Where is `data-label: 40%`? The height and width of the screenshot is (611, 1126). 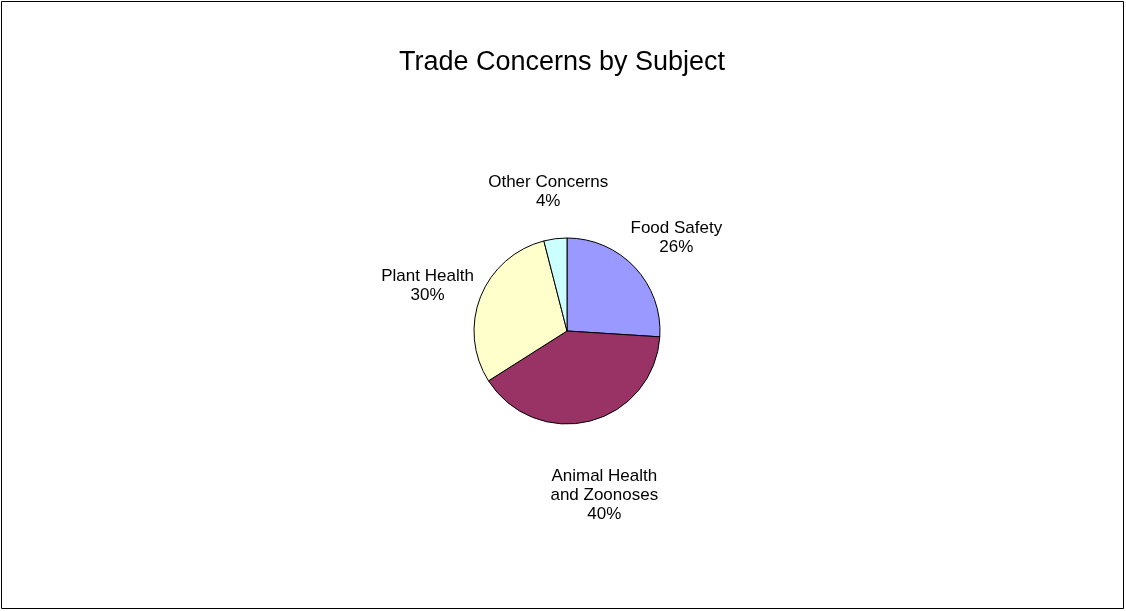
data-label: 40% is located at coordinates (604, 514).